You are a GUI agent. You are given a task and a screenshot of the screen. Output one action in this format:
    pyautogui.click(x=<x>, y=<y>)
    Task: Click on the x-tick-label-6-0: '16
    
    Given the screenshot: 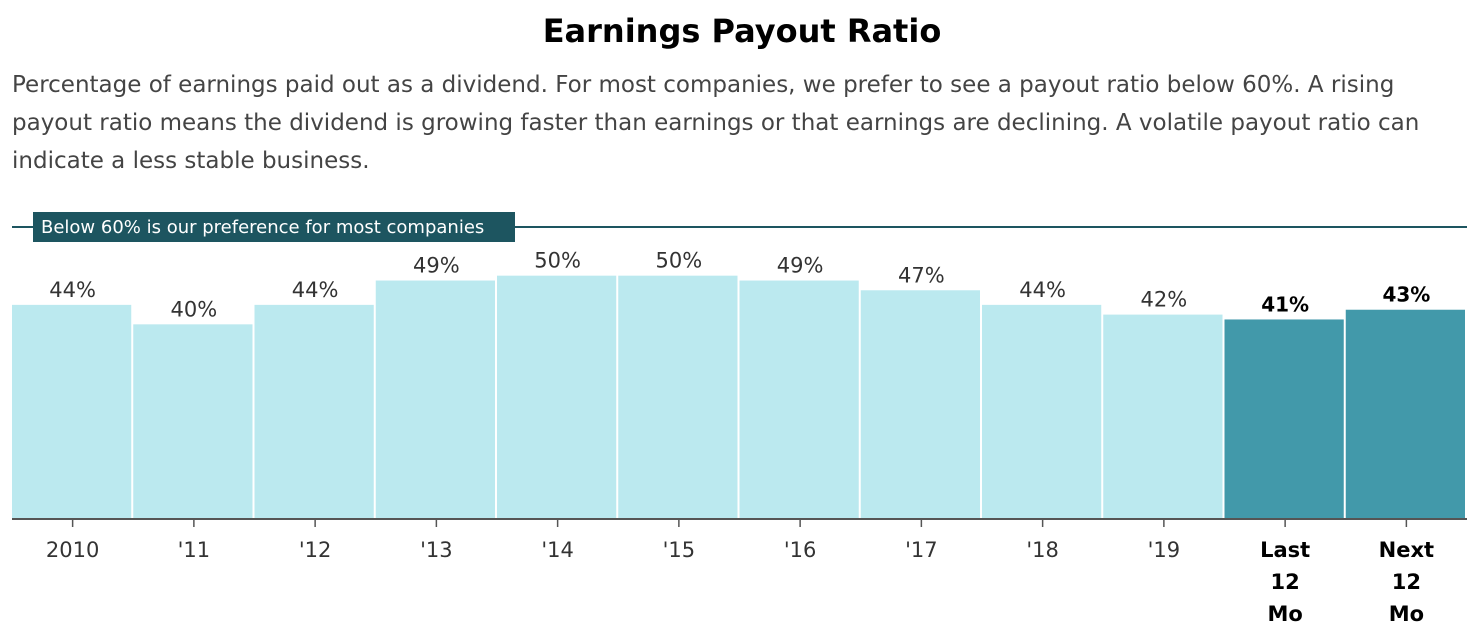 What is the action you would take?
    pyautogui.click(x=800, y=550)
    